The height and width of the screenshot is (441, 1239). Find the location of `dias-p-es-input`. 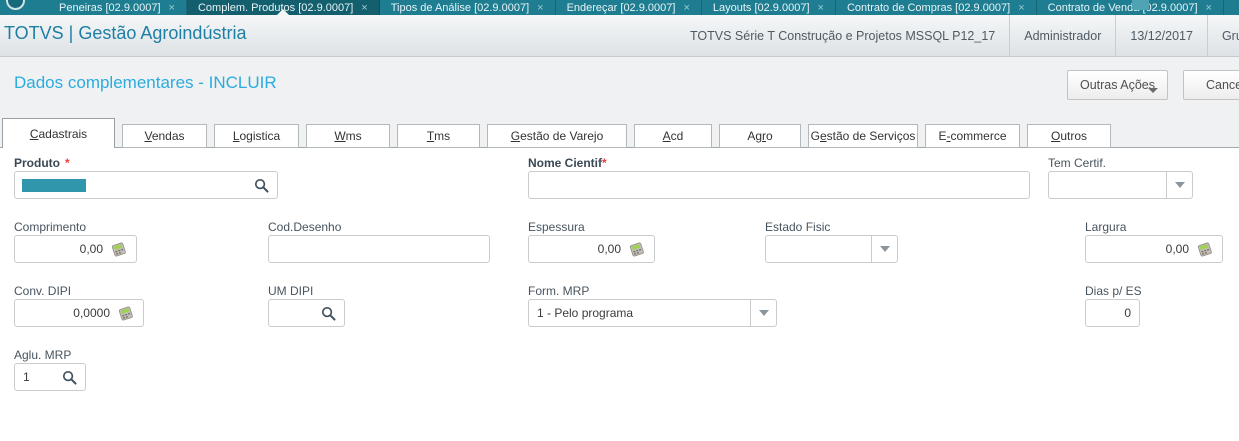

dias-p-es-input is located at coordinates (1112, 313).